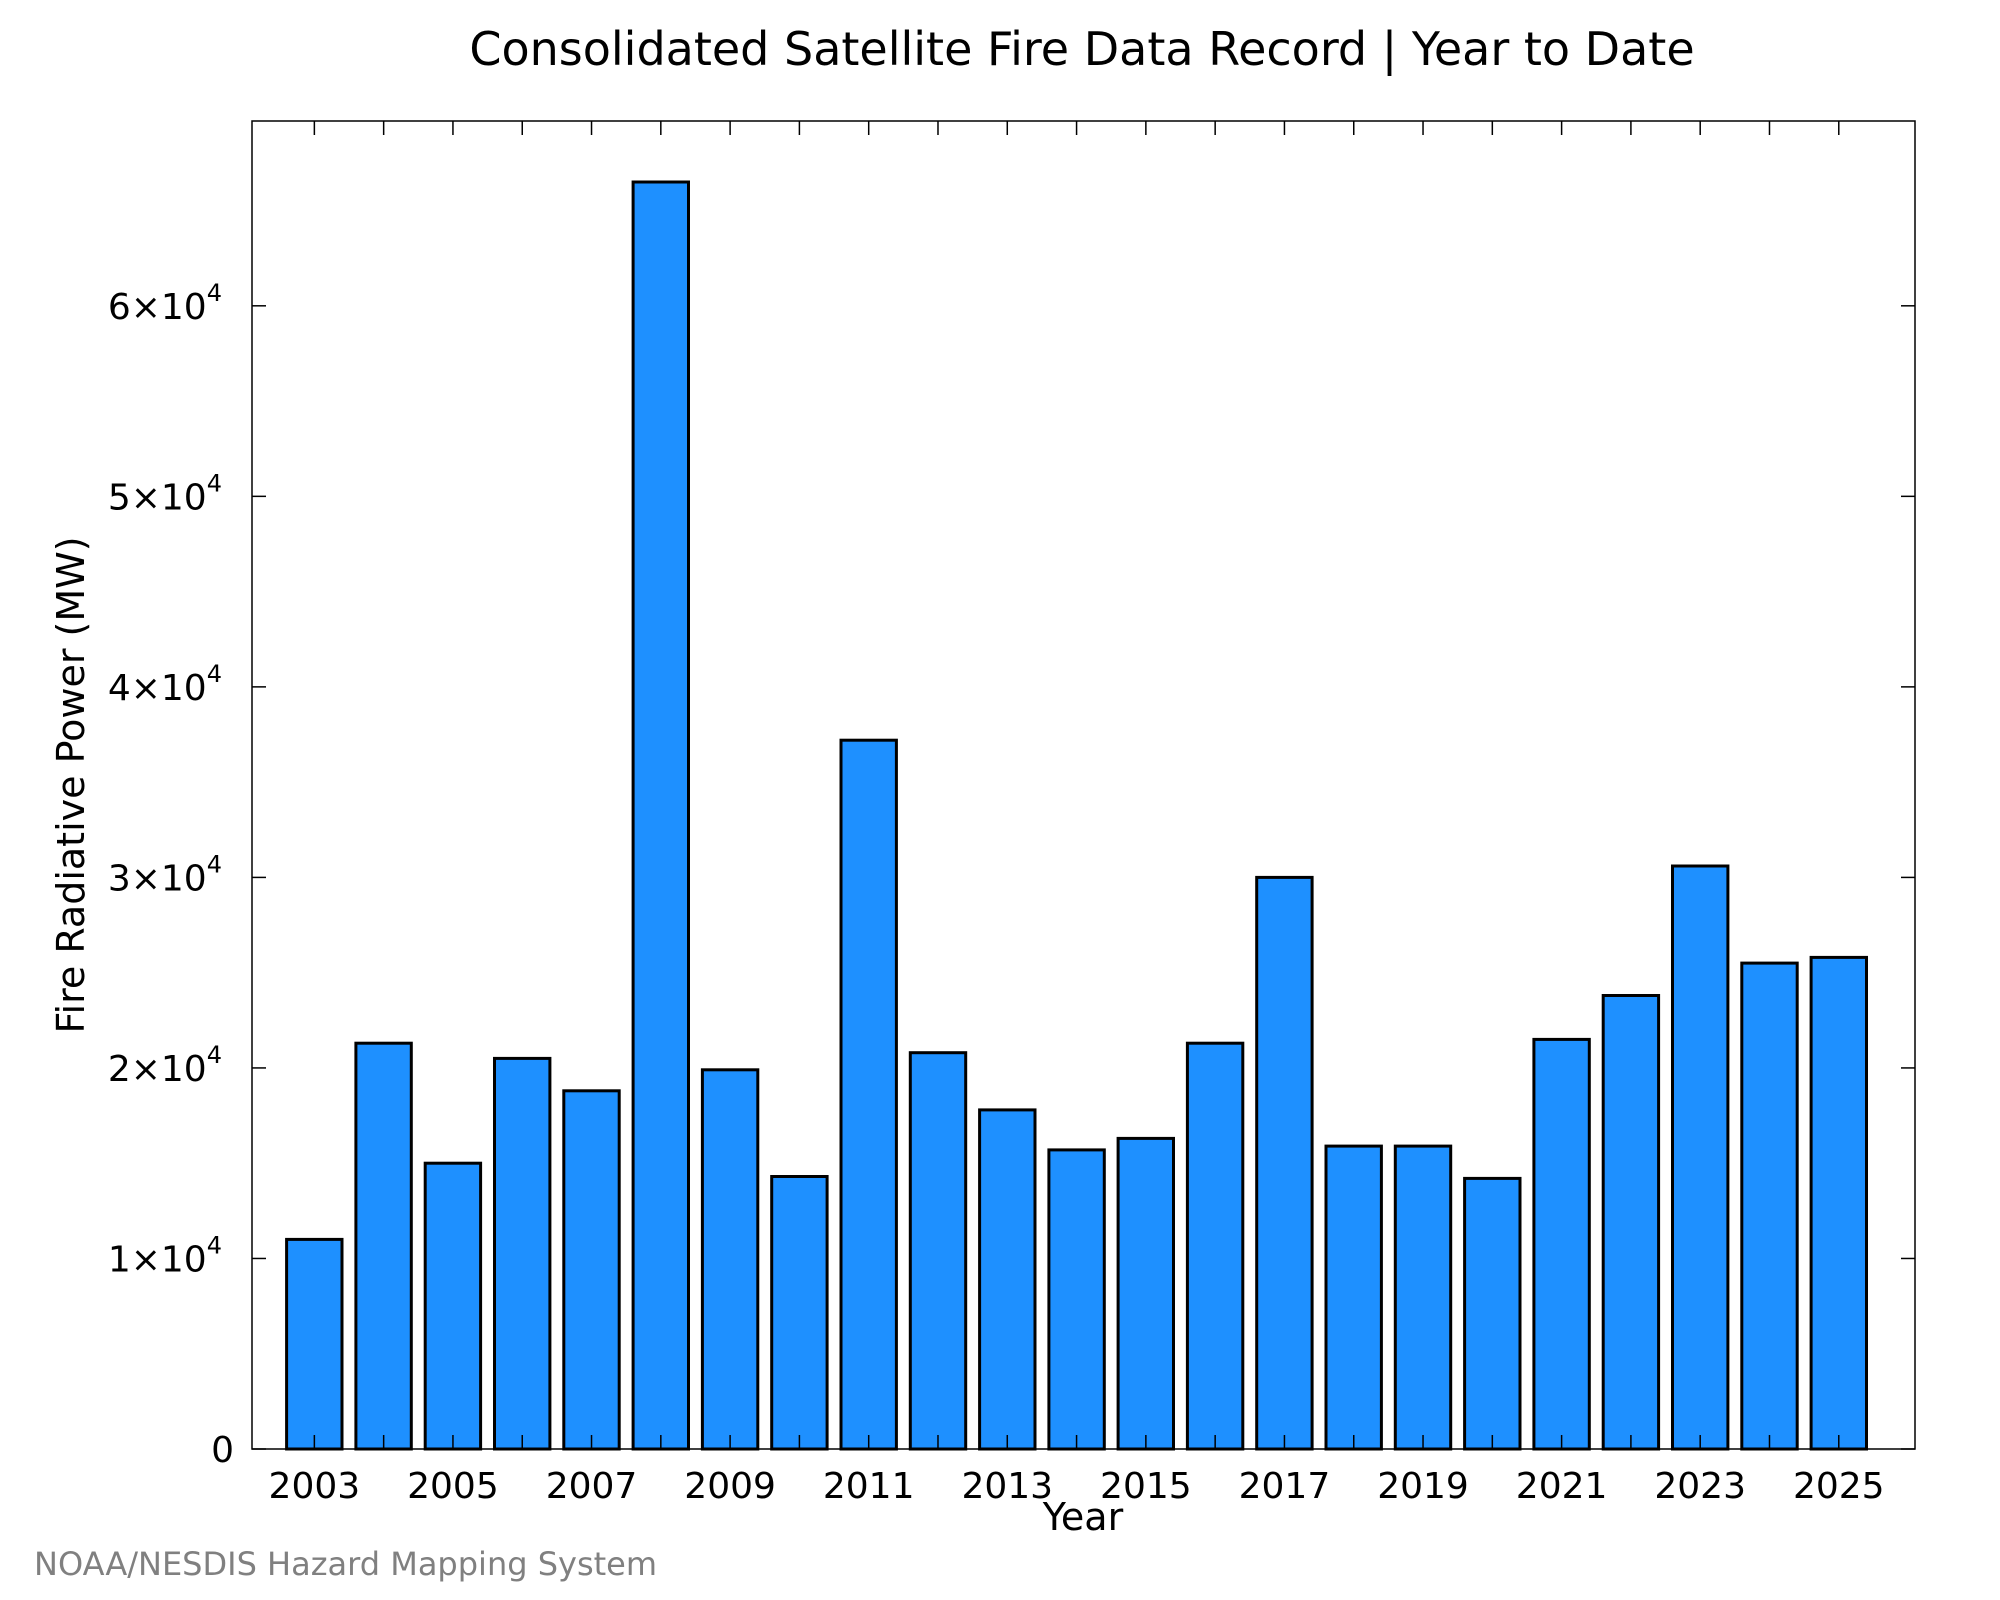 The width and height of the screenshot is (2000, 1600). What do you see at coordinates (165, 303) in the screenshot?
I see `y-tick-label: 6×10⁴` at bounding box center [165, 303].